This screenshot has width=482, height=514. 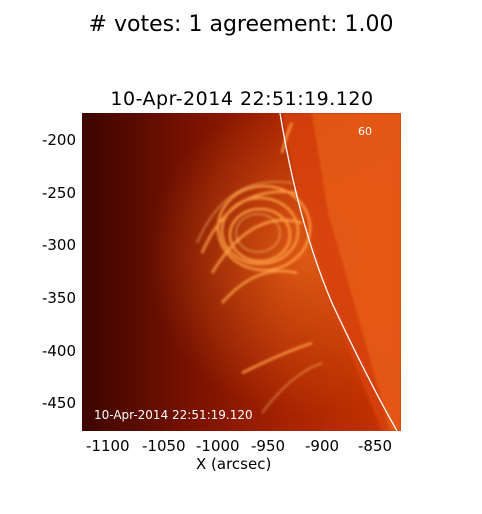 What do you see at coordinates (58, 403) in the screenshot?
I see `y-tick: -450` at bounding box center [58, 403].